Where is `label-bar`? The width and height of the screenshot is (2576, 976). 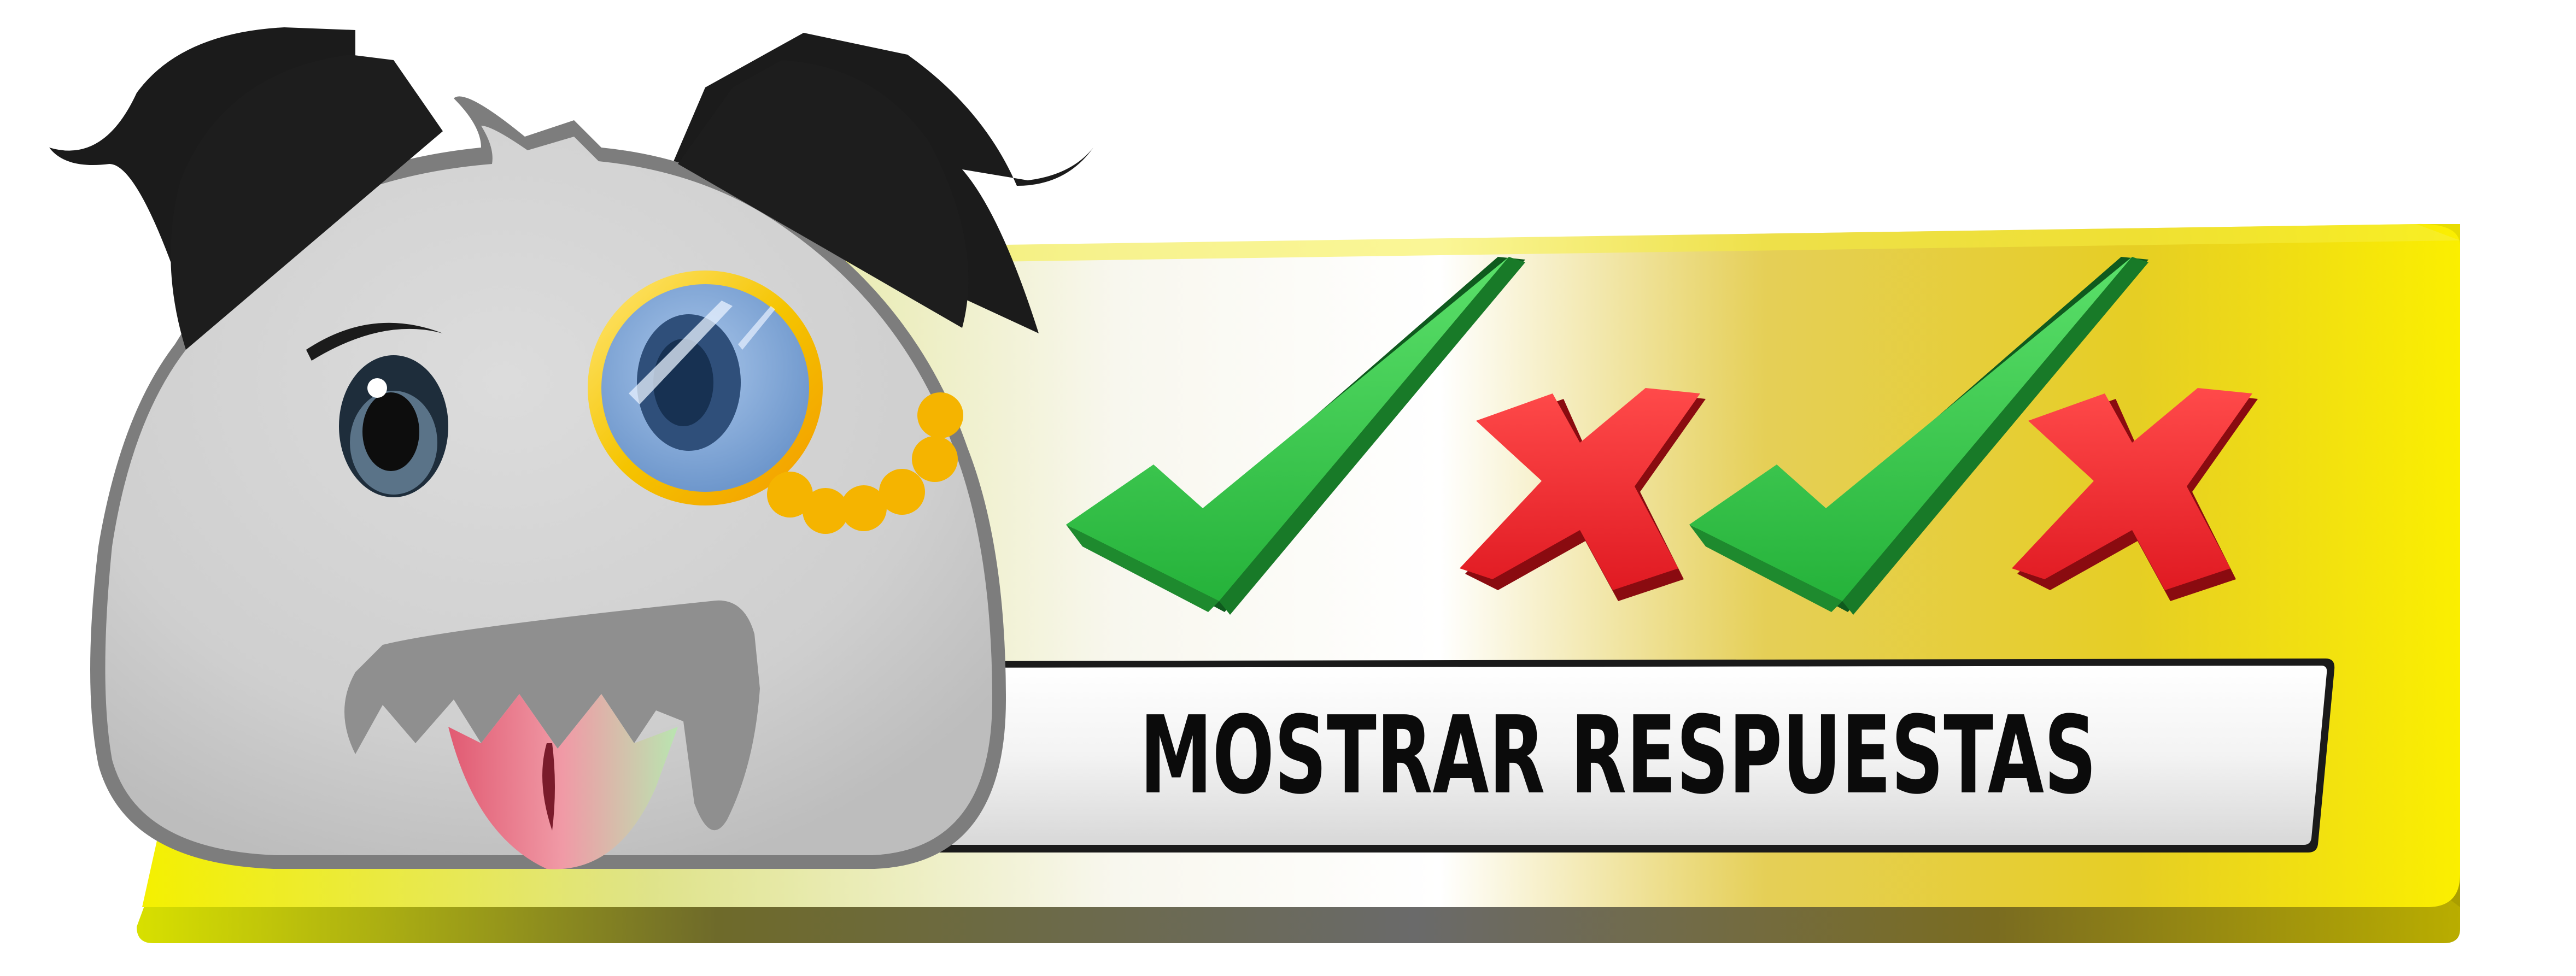 label-bar is located at coordinates (1616, 755).